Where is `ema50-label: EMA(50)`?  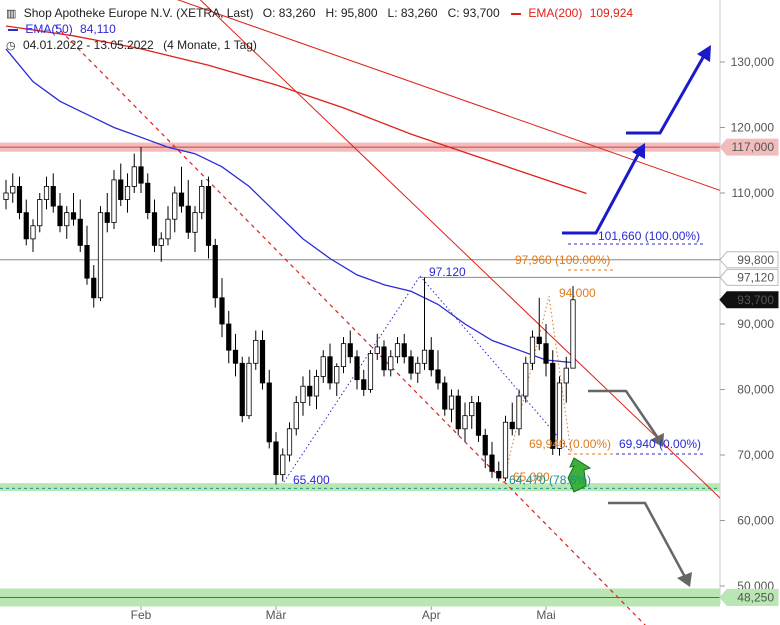
ema50-label: EMA(50) is located at coordinates (49, 29).